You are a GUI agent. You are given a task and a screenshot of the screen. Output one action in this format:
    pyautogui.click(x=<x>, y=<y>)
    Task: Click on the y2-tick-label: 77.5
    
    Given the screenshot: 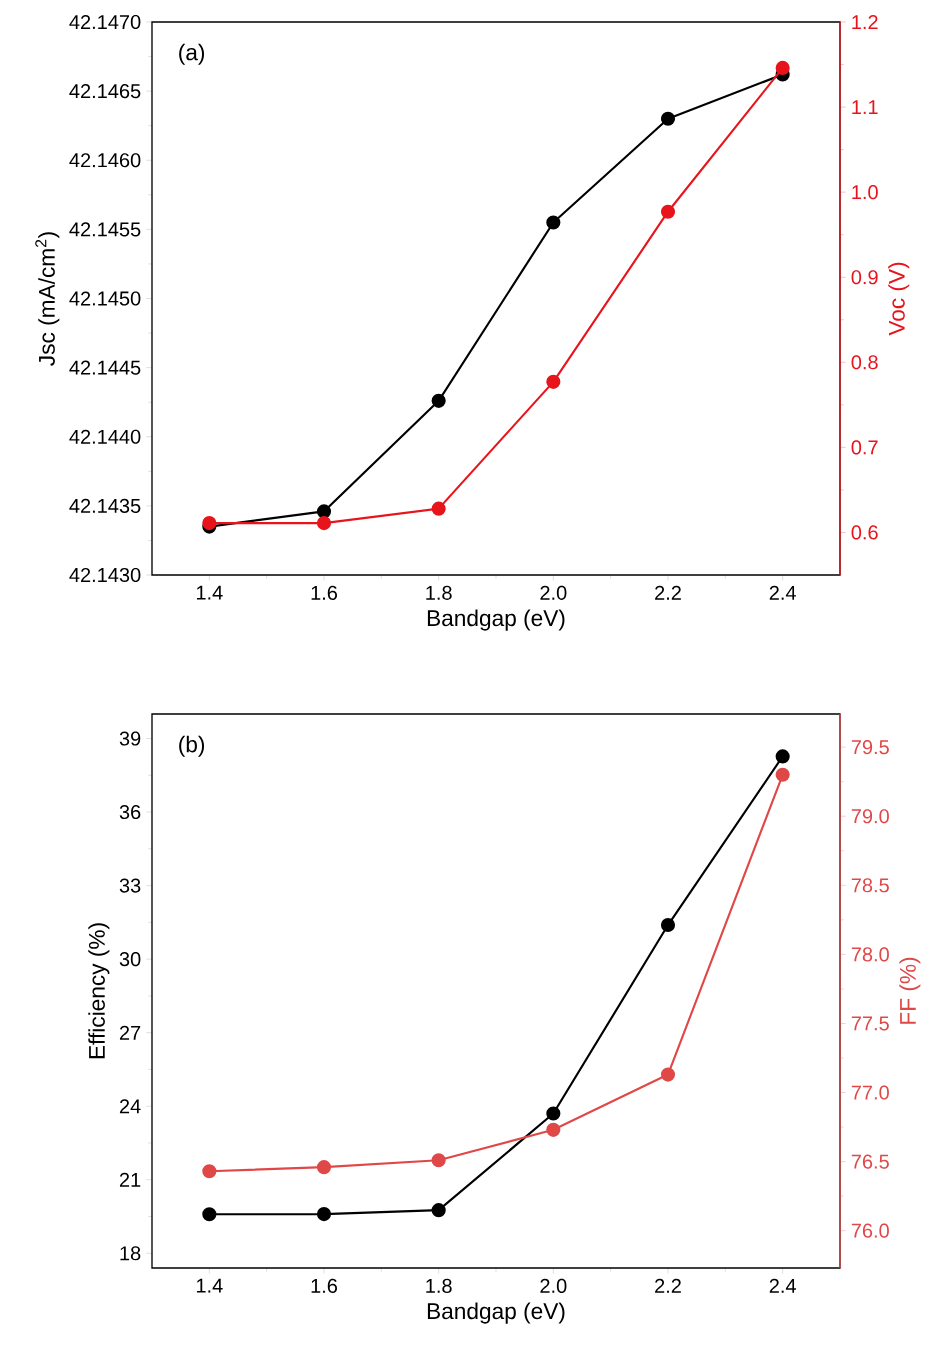 What is the action you would take?
    pyautogui.click(x=870, y=1023)
    